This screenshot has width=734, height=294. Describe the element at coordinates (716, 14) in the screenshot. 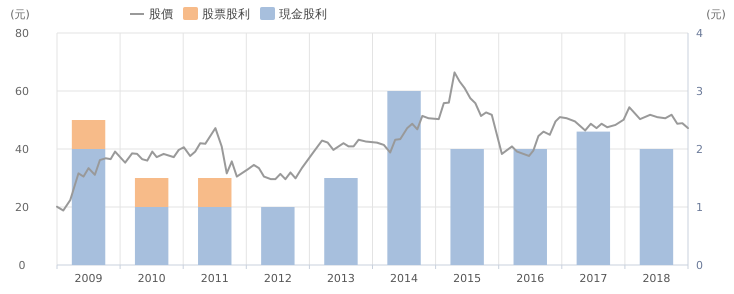

I see `y2-axis-title: (元)` at that location.